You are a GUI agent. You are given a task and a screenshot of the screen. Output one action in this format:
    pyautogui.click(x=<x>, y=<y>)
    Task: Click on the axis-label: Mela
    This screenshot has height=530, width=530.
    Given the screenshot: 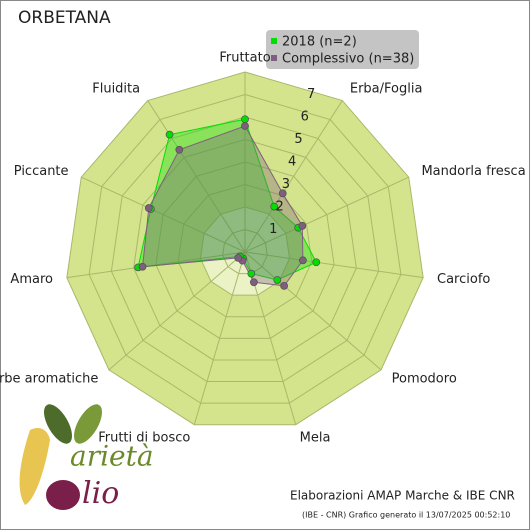 What is the action you would take?
    pyautogui.click(x=315, y=438)
    